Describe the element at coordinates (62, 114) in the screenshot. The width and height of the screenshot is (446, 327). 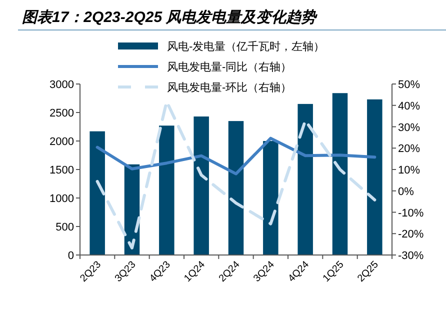
I see `y-tick-label: 2500` at that location.